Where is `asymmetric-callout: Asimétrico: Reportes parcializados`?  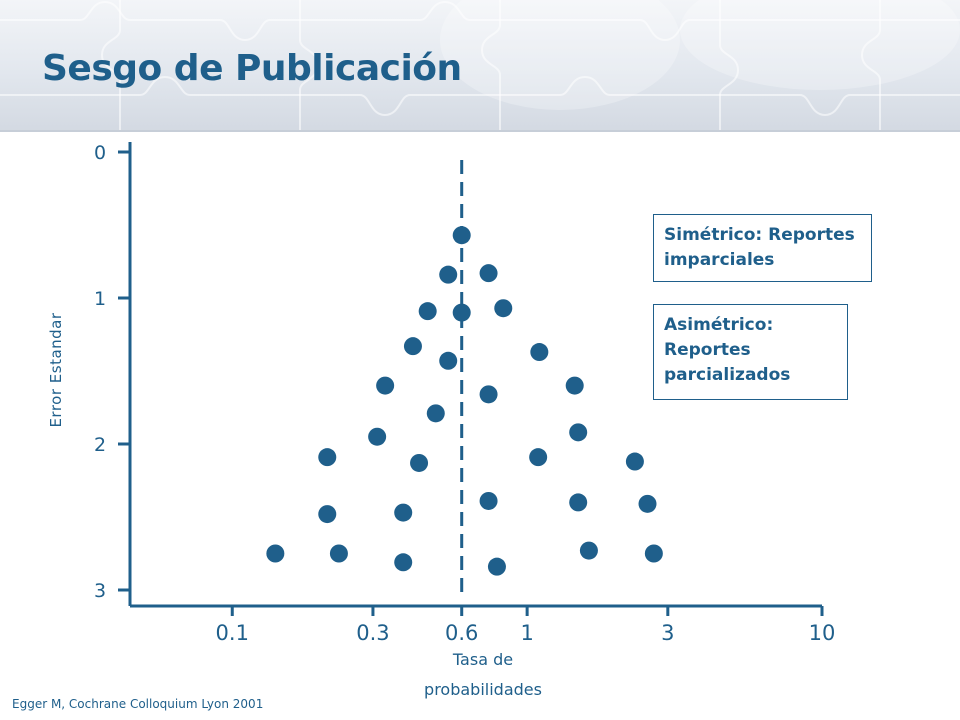 asymmetric-callout: Asimétrico: Reportes parcializados is located at coordinates (750, 352).